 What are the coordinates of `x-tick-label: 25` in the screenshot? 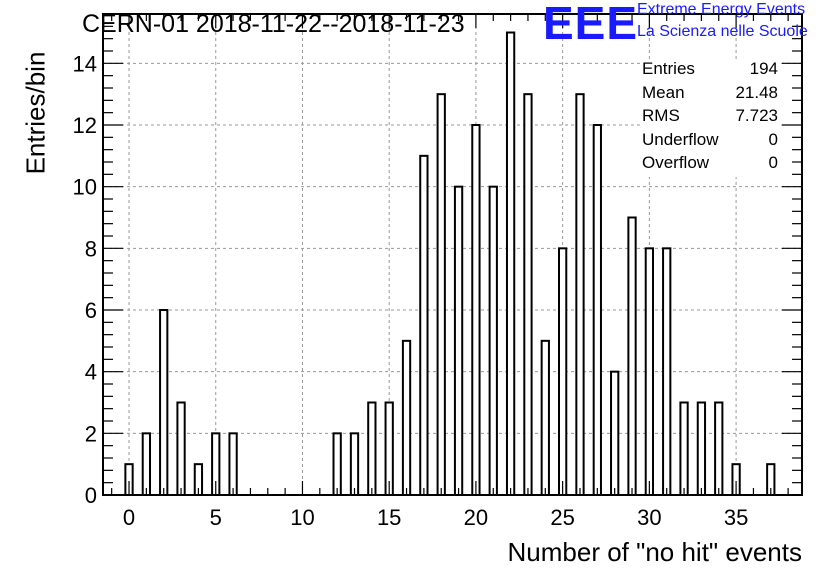 It's located at (562, 517).